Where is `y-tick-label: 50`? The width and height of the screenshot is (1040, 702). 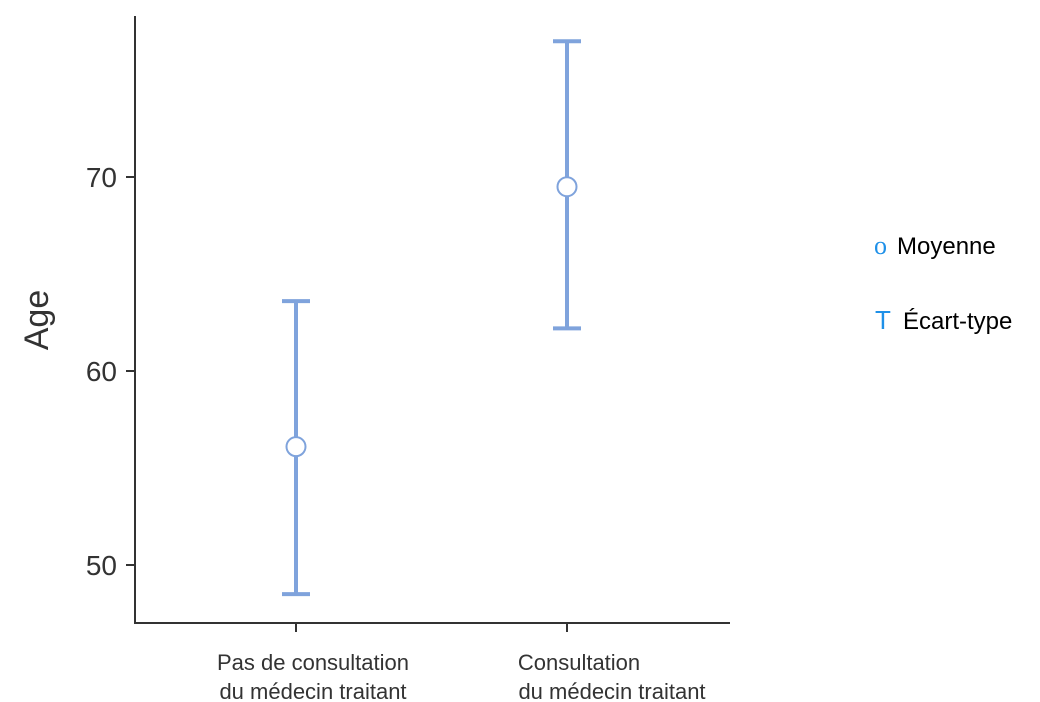 y-tick-label: 50 is located at coordinates (101, 565).